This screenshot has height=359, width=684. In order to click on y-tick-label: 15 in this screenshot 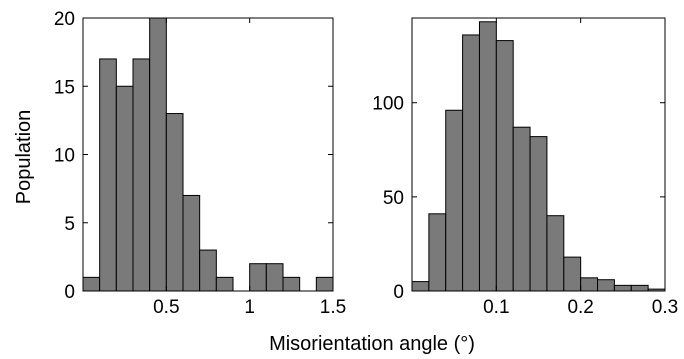, I will do `click(64, 87)`.